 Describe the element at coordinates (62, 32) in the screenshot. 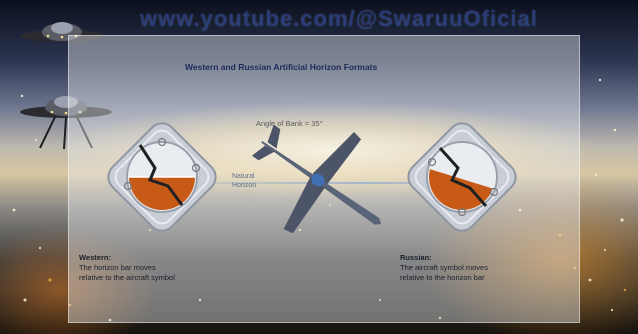

I see `ufo-icon` at that location.